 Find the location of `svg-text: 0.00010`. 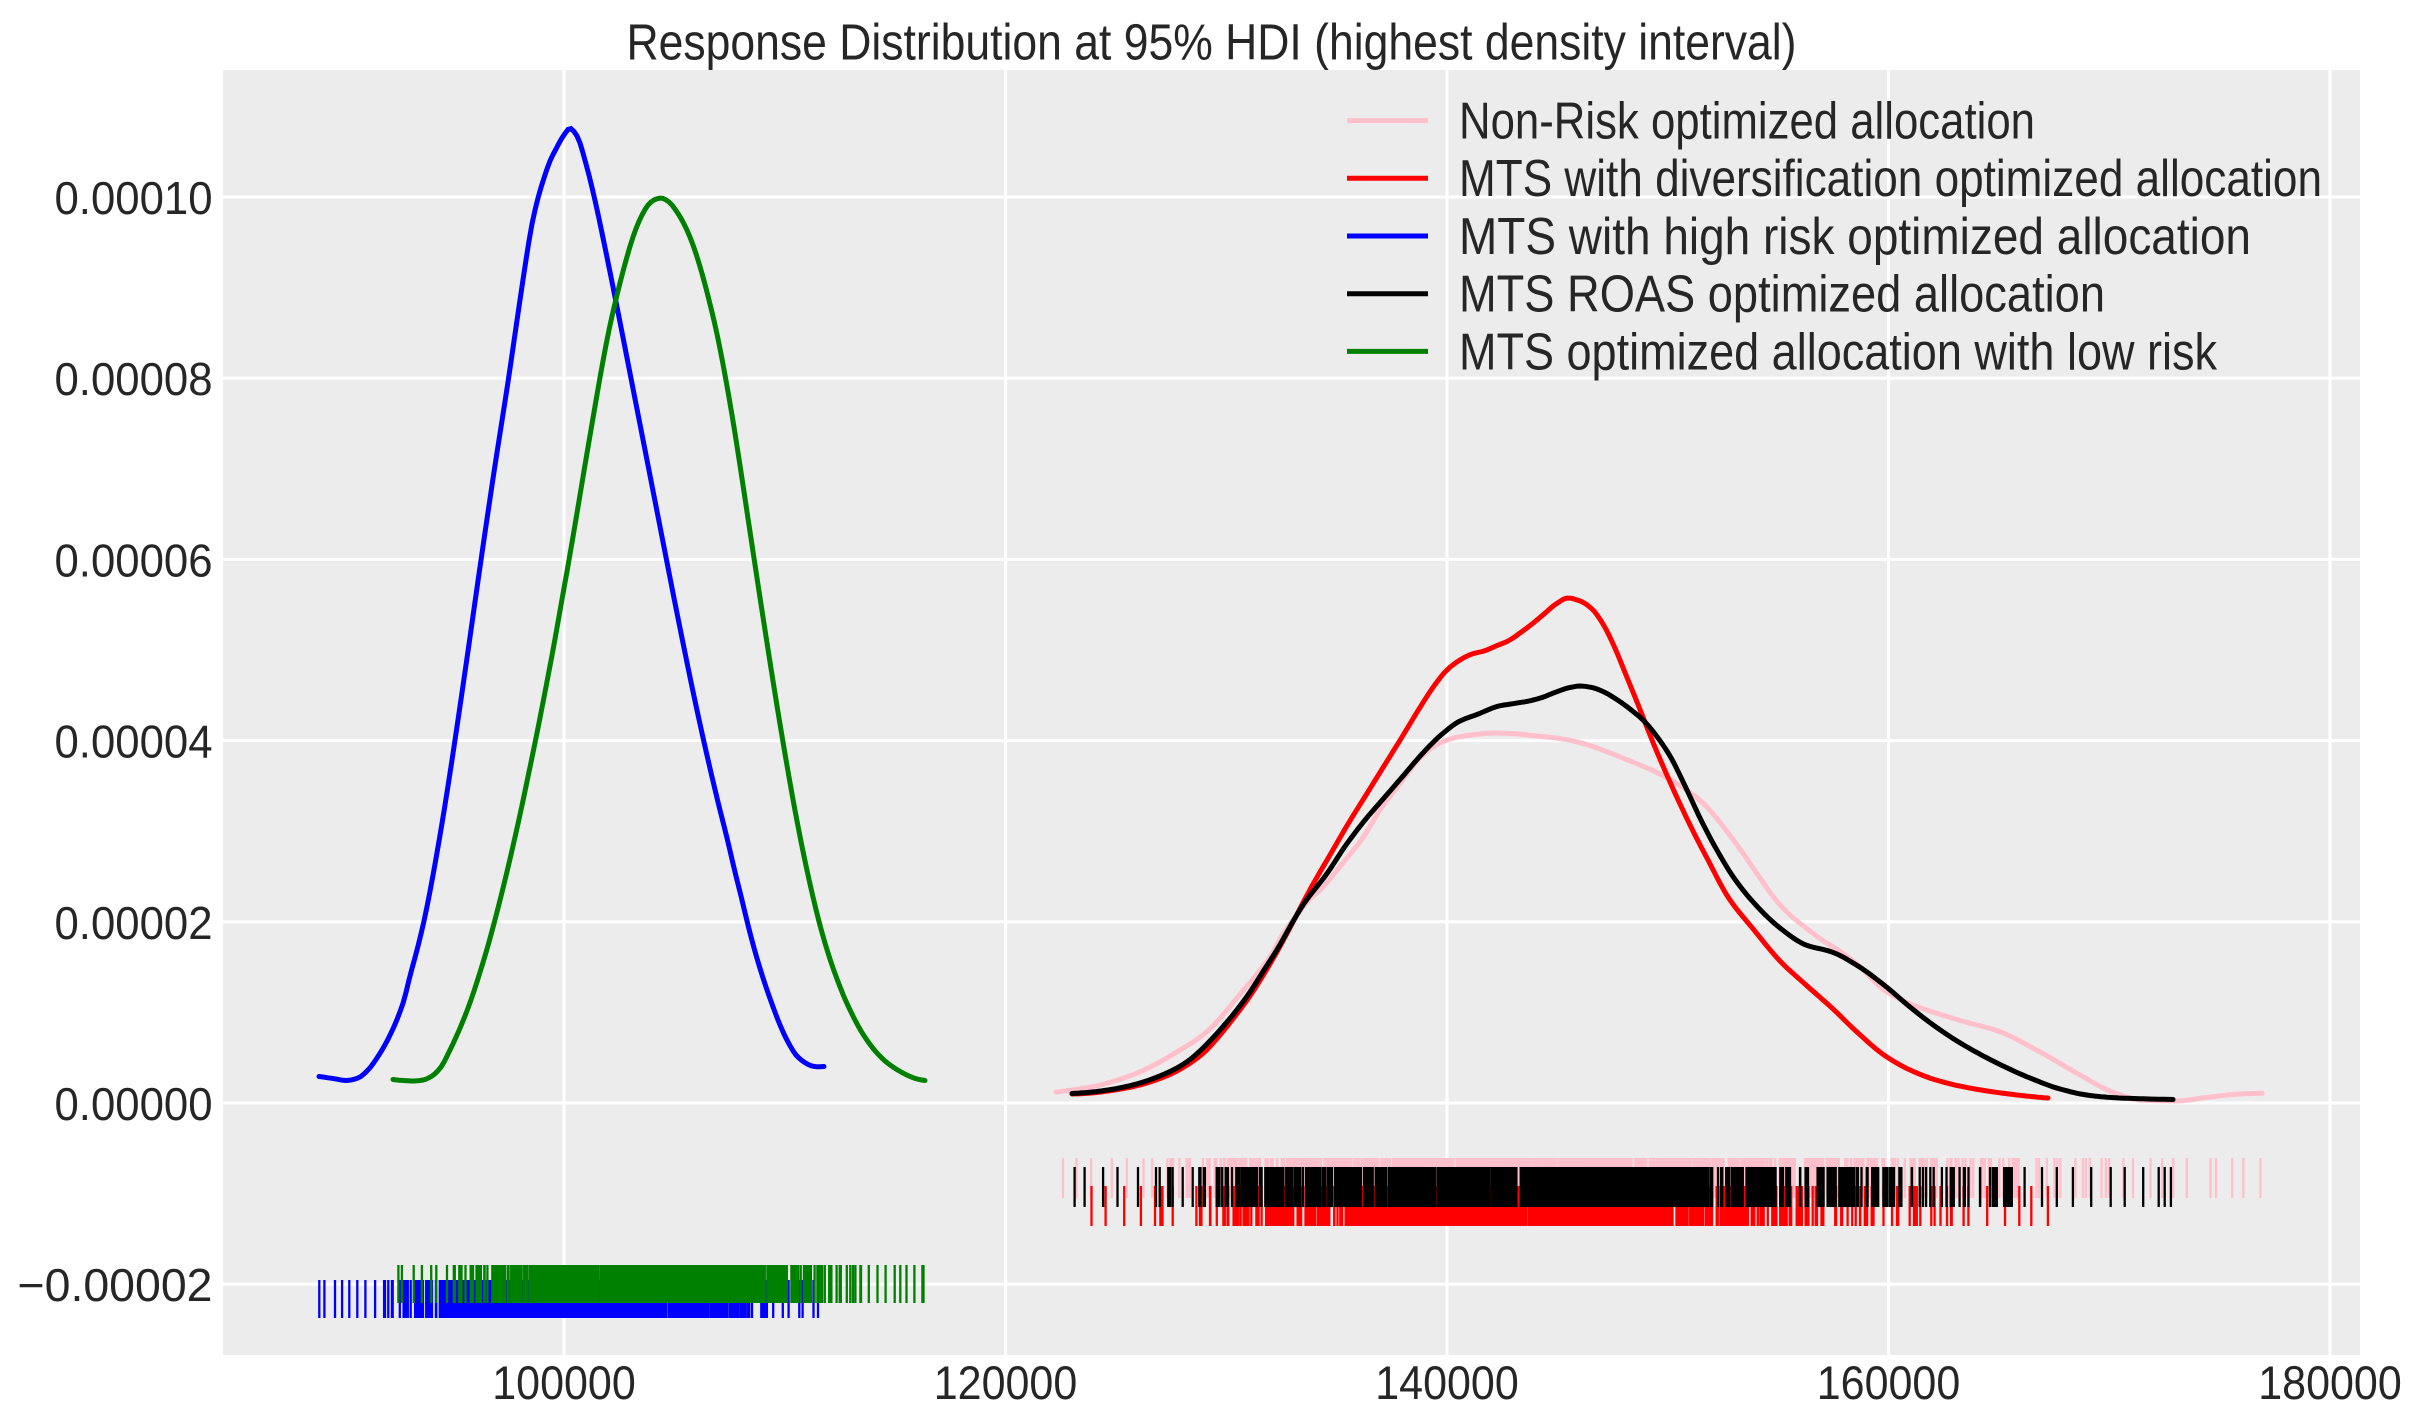

svg-text: 0.00010 is located at coordinates (134, 198).